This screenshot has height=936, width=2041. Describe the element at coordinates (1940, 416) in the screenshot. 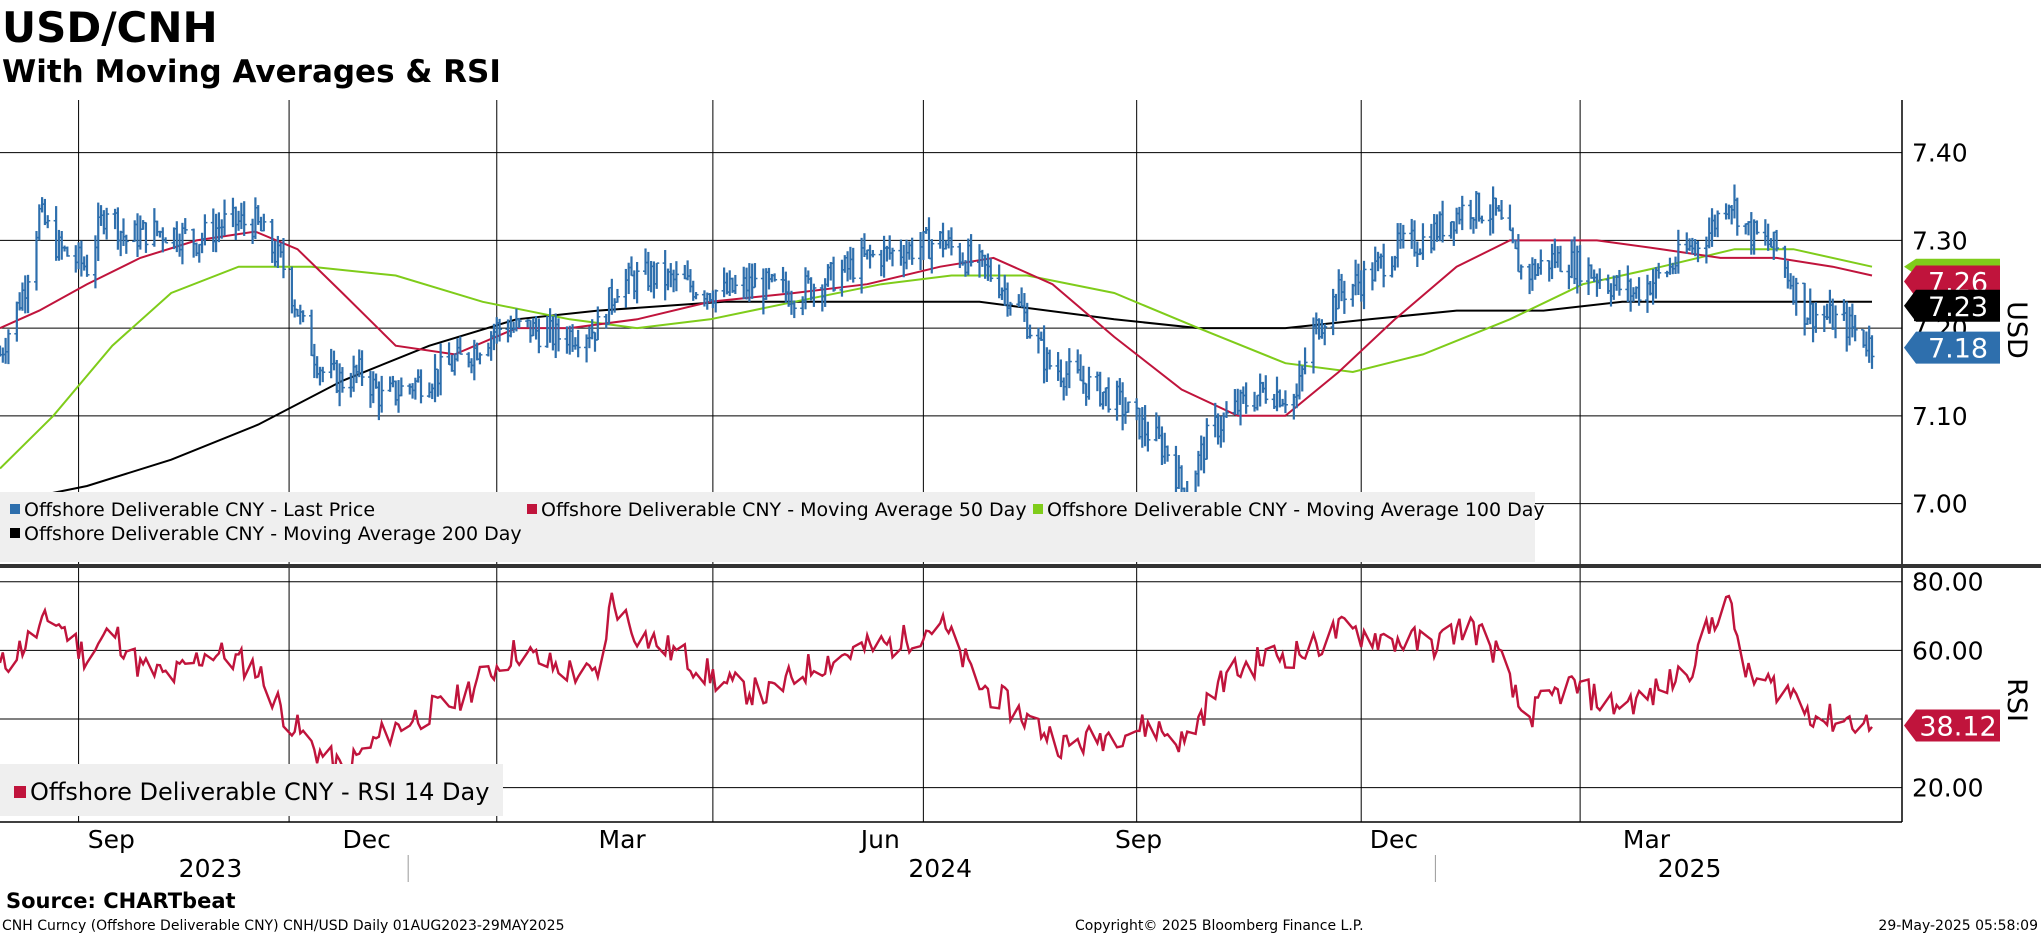

I see `price-tick-label: 7.10` at that location.